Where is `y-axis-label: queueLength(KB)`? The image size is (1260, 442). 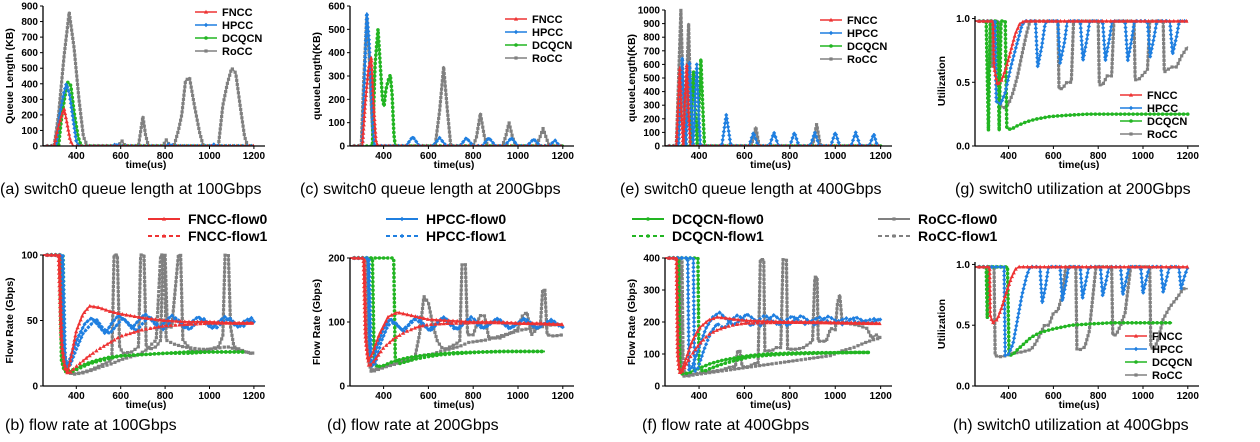
y-axis-label: queueLength(KB) is located at coordinates (317, 76).